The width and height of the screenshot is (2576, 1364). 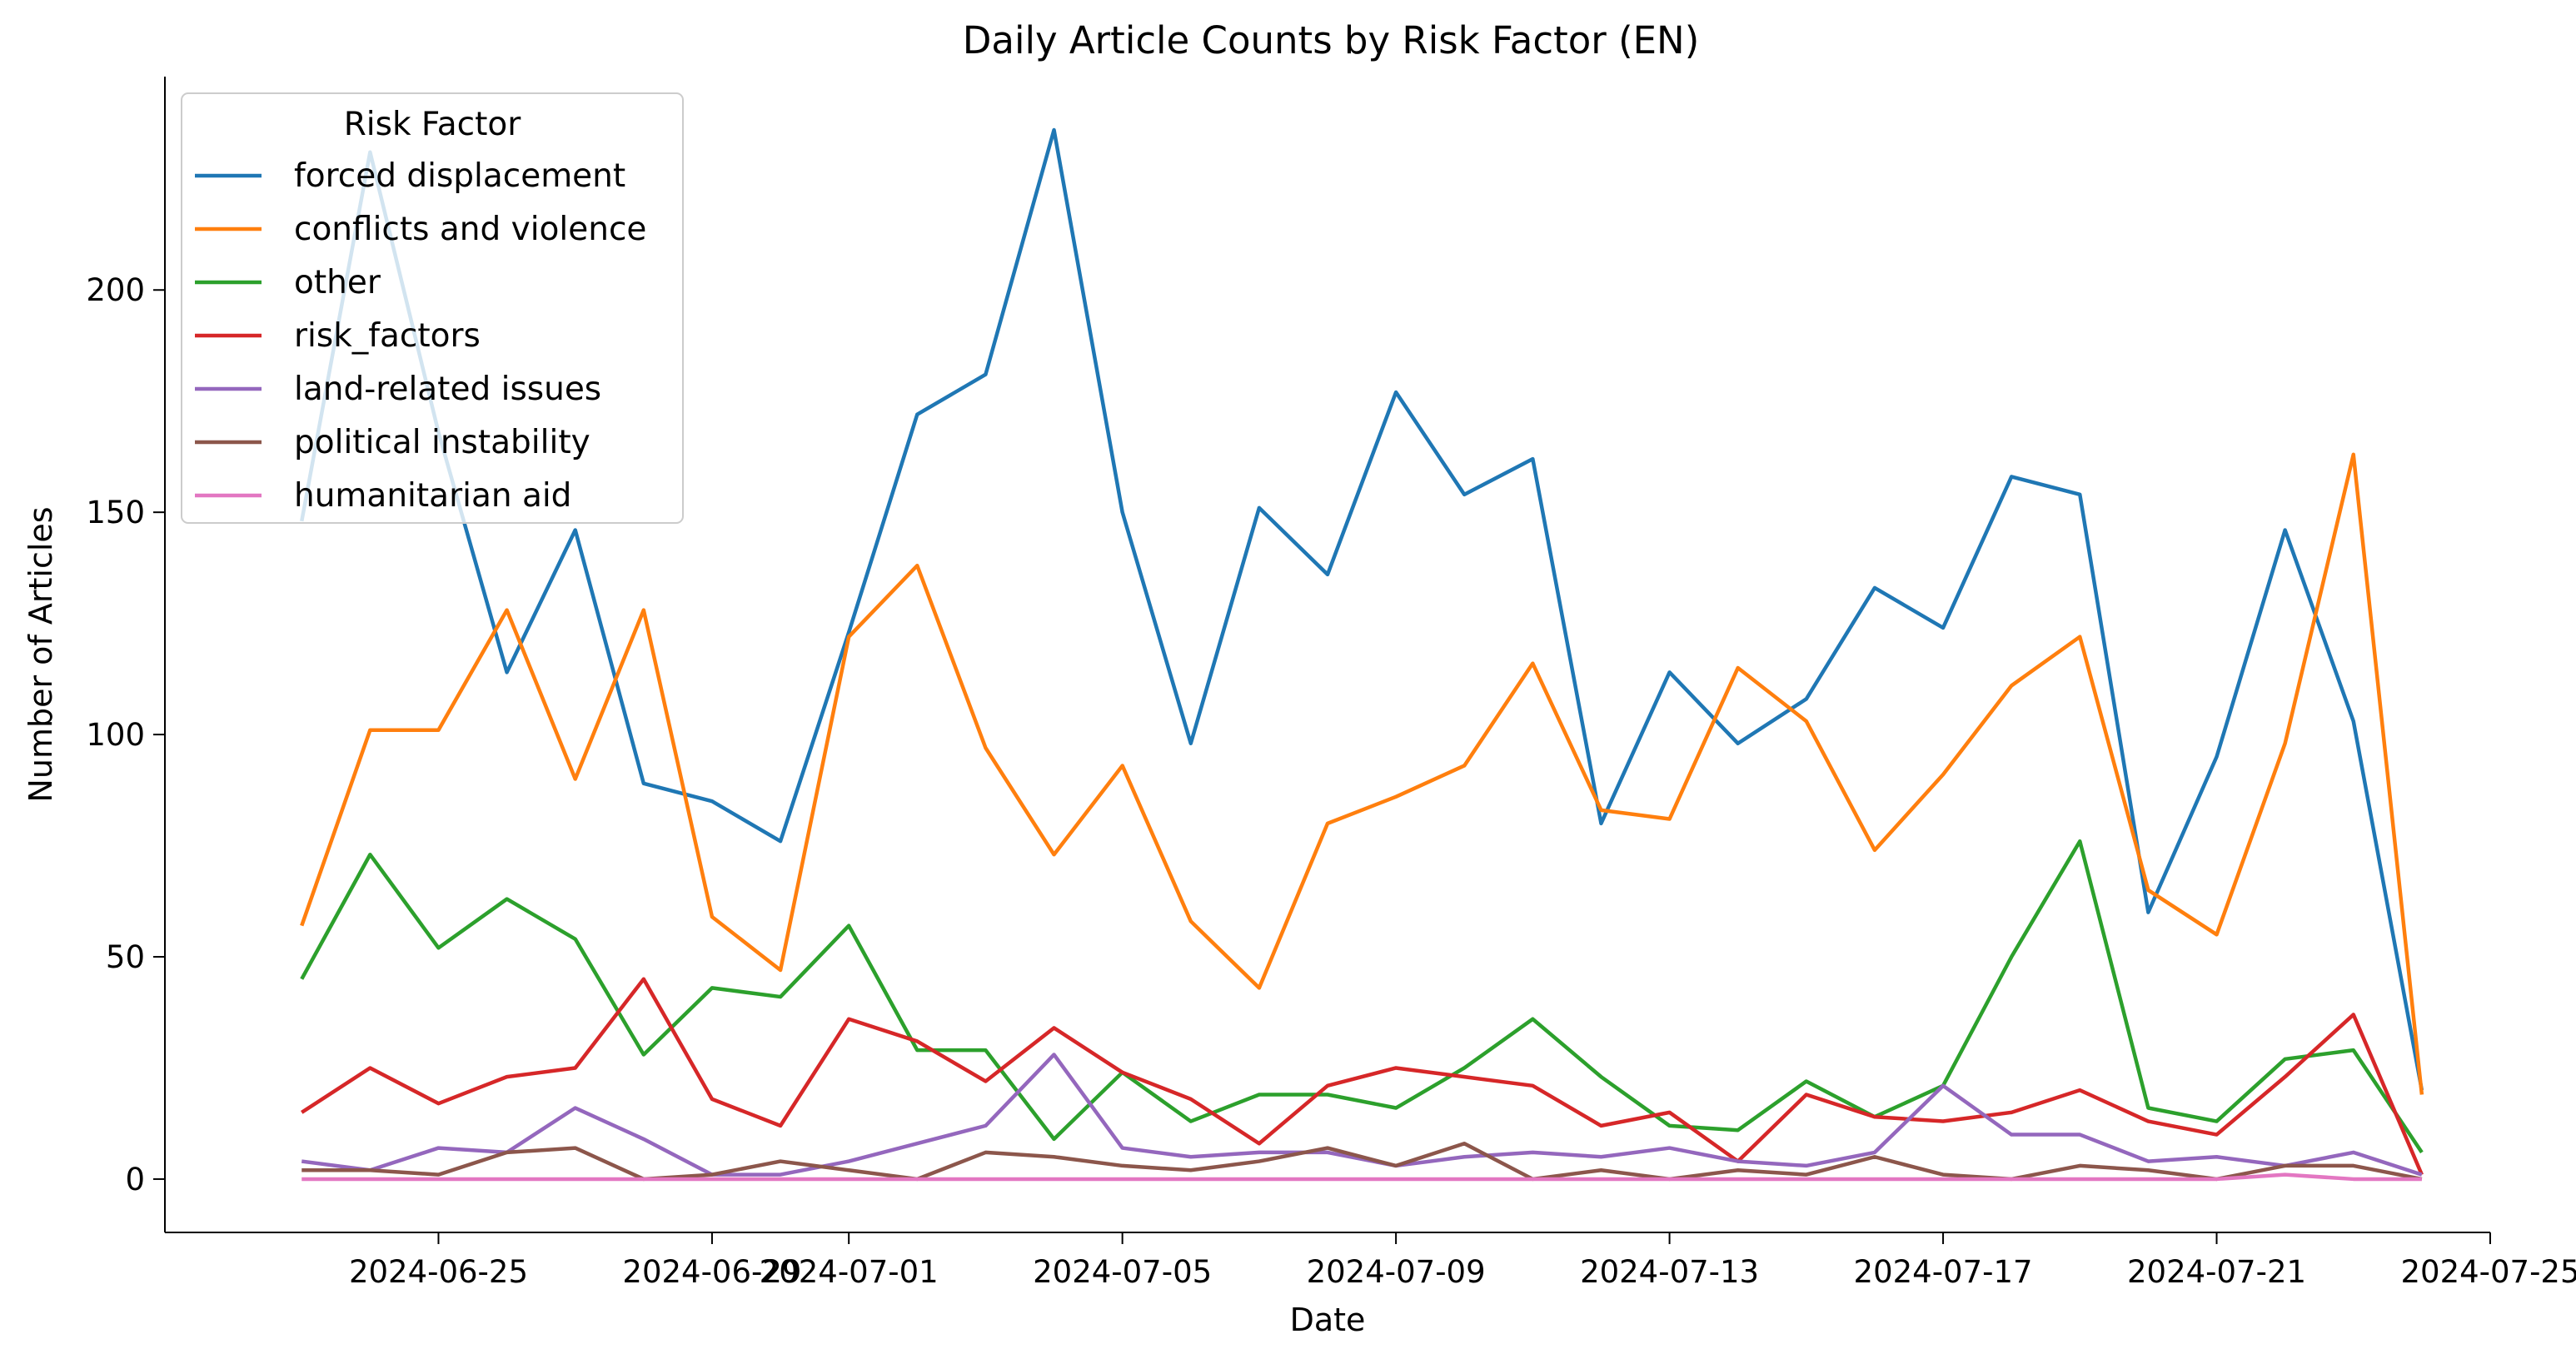 What do you see at coordinates (433, 496) in the screenshot?
I see `legend-label: humanitarian aid` at bounding box center [433, 496].